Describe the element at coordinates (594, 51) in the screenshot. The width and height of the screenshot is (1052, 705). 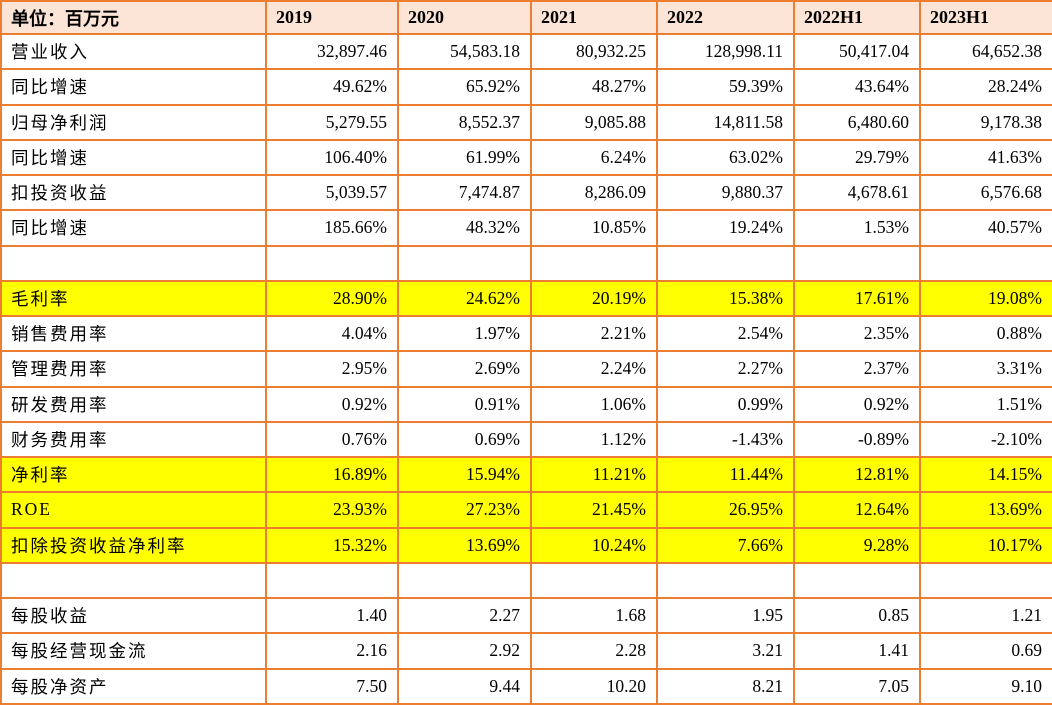
I see `value-cell: 80,932.25` at that location.